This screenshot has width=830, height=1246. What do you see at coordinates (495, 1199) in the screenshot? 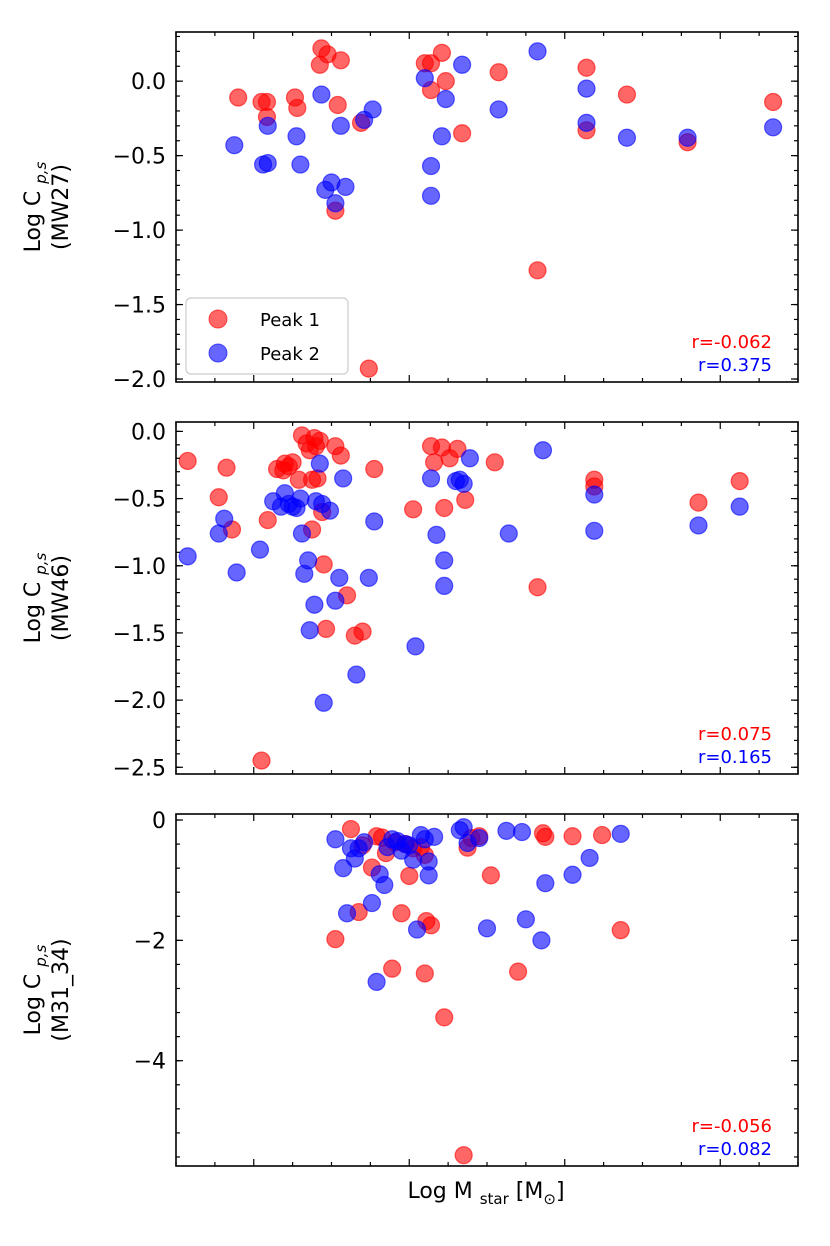
I see `x-axis-label-part: star` at bounding box center [495, 1199].